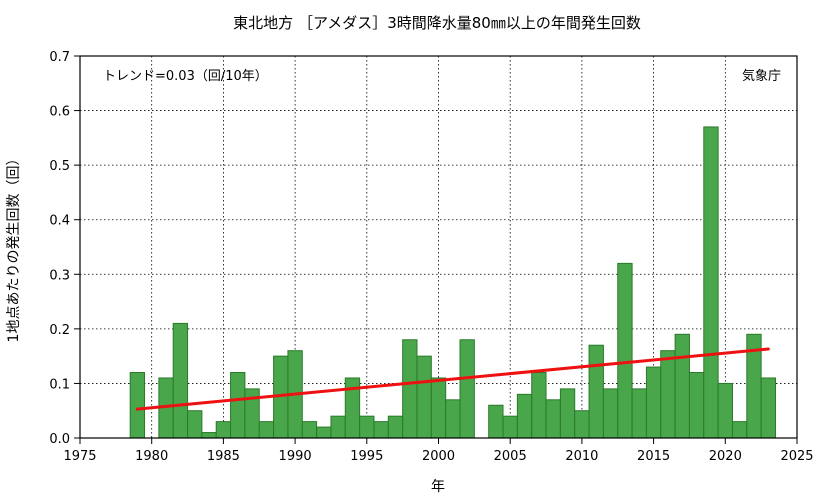 The image size is (833, 498). Describe the element at coordinates (185, 76) in the screenshot. I see `trend-label: トレンド=0.03（回/10年）` at that location.